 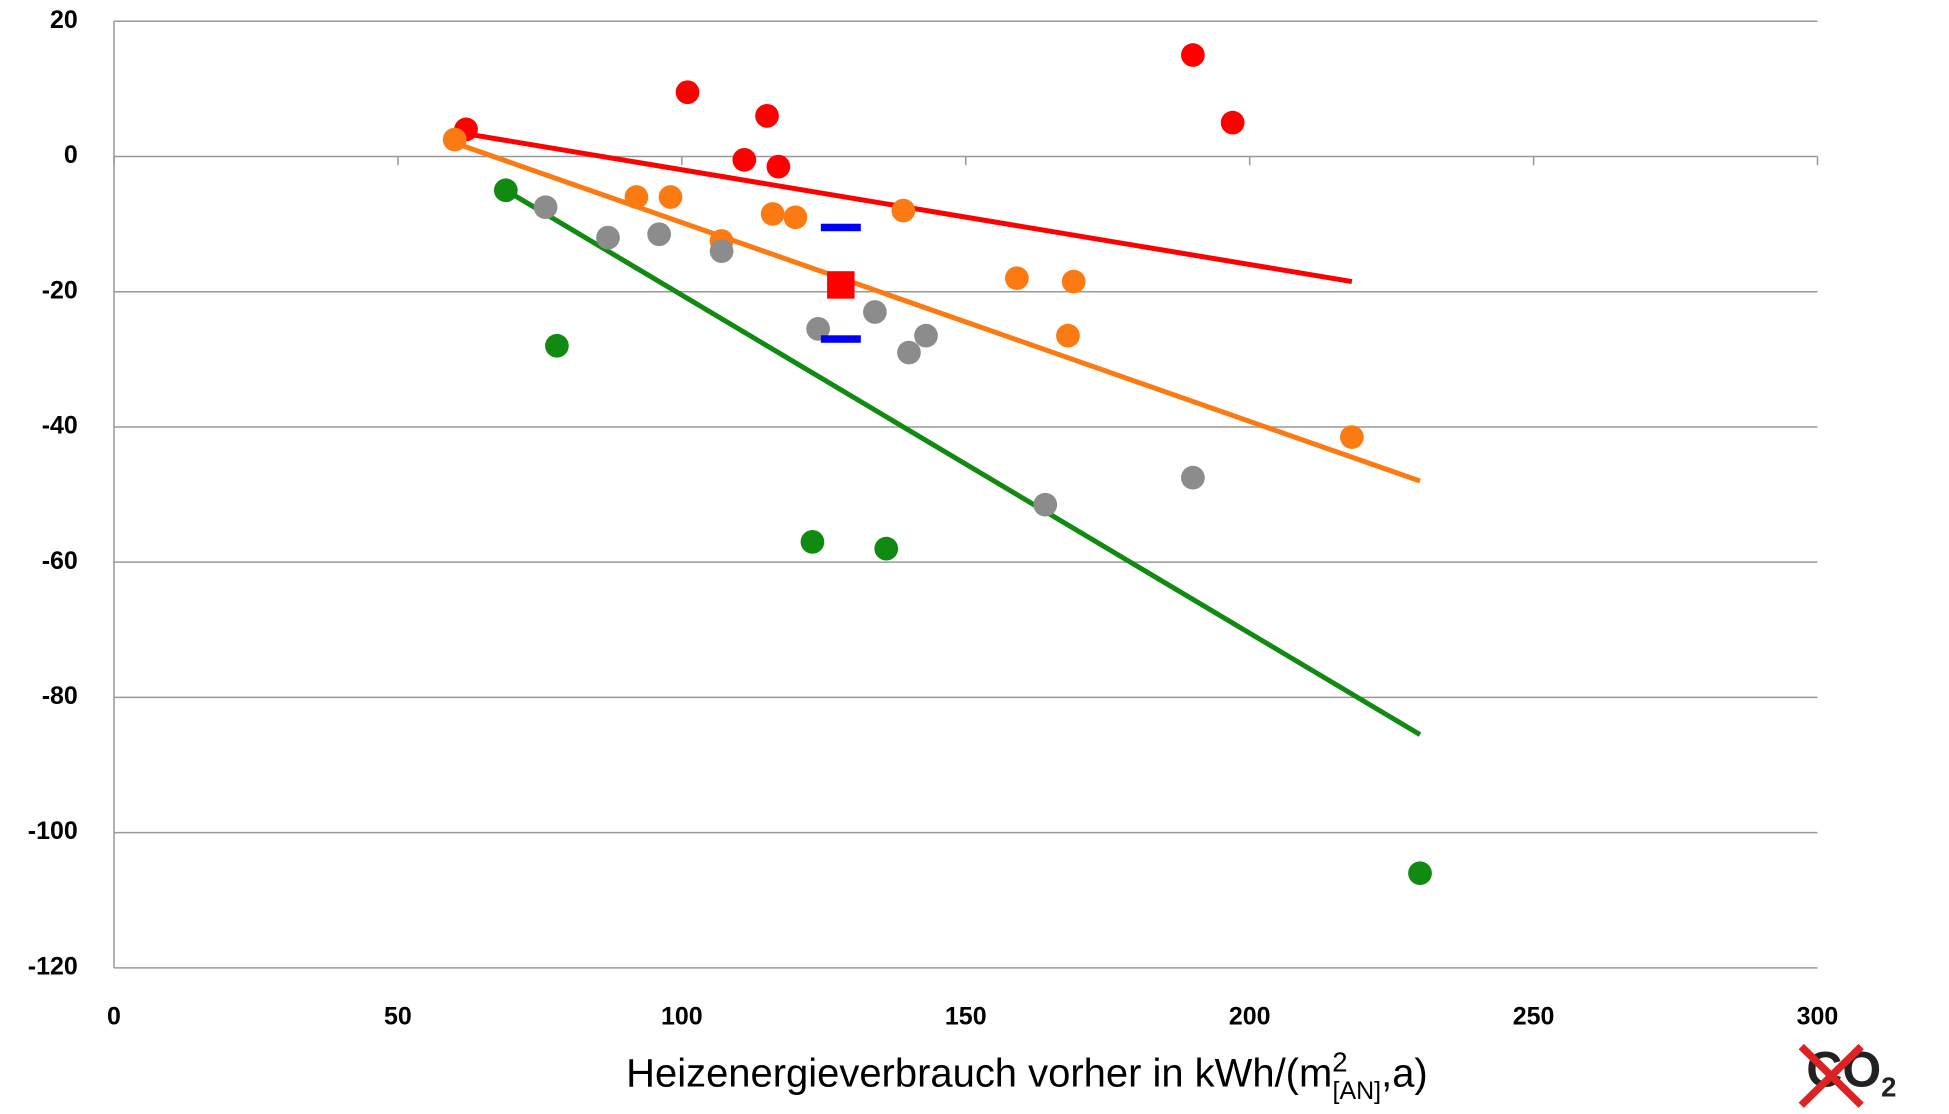 I want to click on y-tick-label: 0, so click(x=71, y=155).